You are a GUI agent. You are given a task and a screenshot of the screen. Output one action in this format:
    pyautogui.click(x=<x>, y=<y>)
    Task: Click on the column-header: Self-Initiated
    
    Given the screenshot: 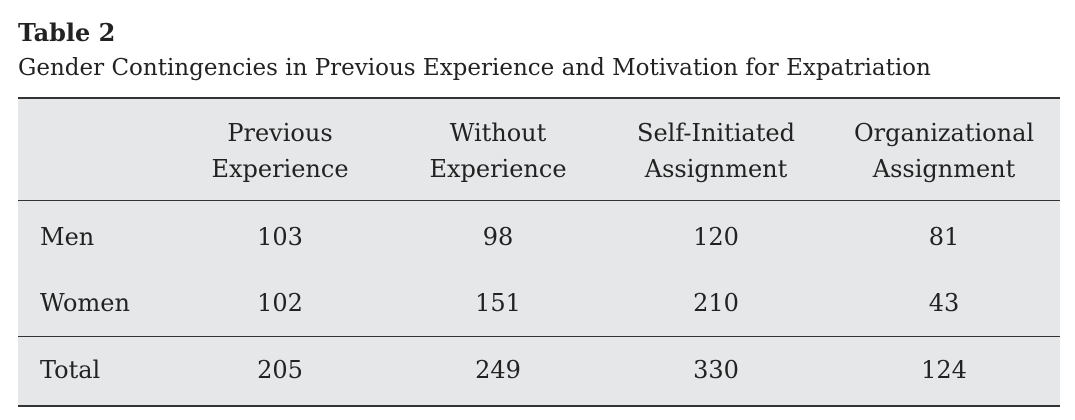 What is the action you would take?
    pyautogui.click(x=716, y=133)
    